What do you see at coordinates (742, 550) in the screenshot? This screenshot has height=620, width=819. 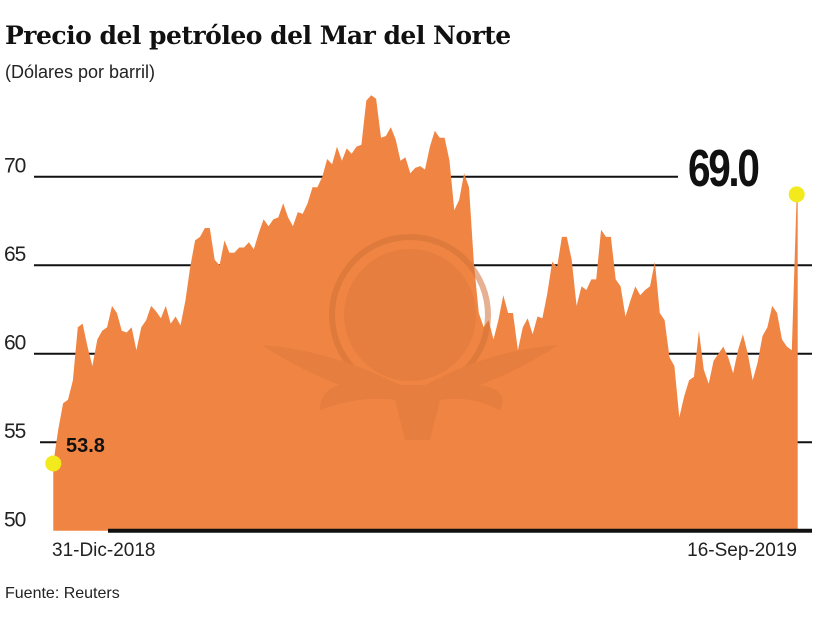 I see `x-tick-end: 16-Sep-2019` at bounding box center [742, 550].